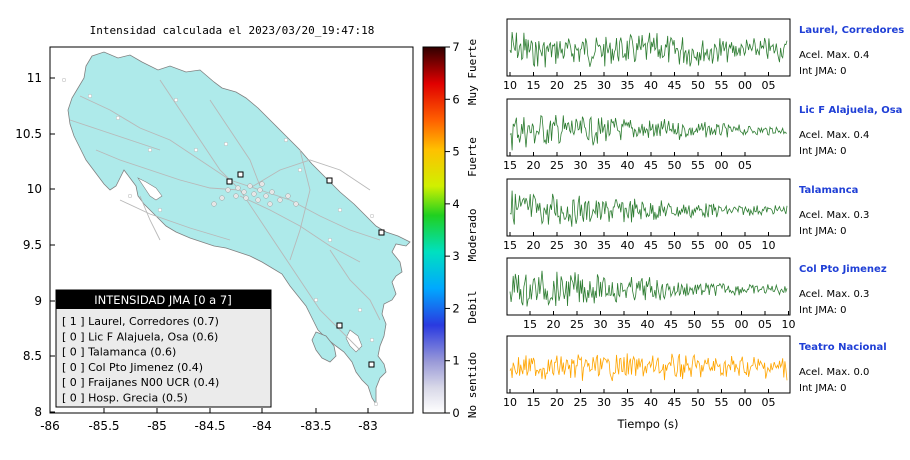  What do you see at coordinates (472, 385) in the screenshot?
I see `colorbar-class-label: No sentido` at bounding box center [472, 385].